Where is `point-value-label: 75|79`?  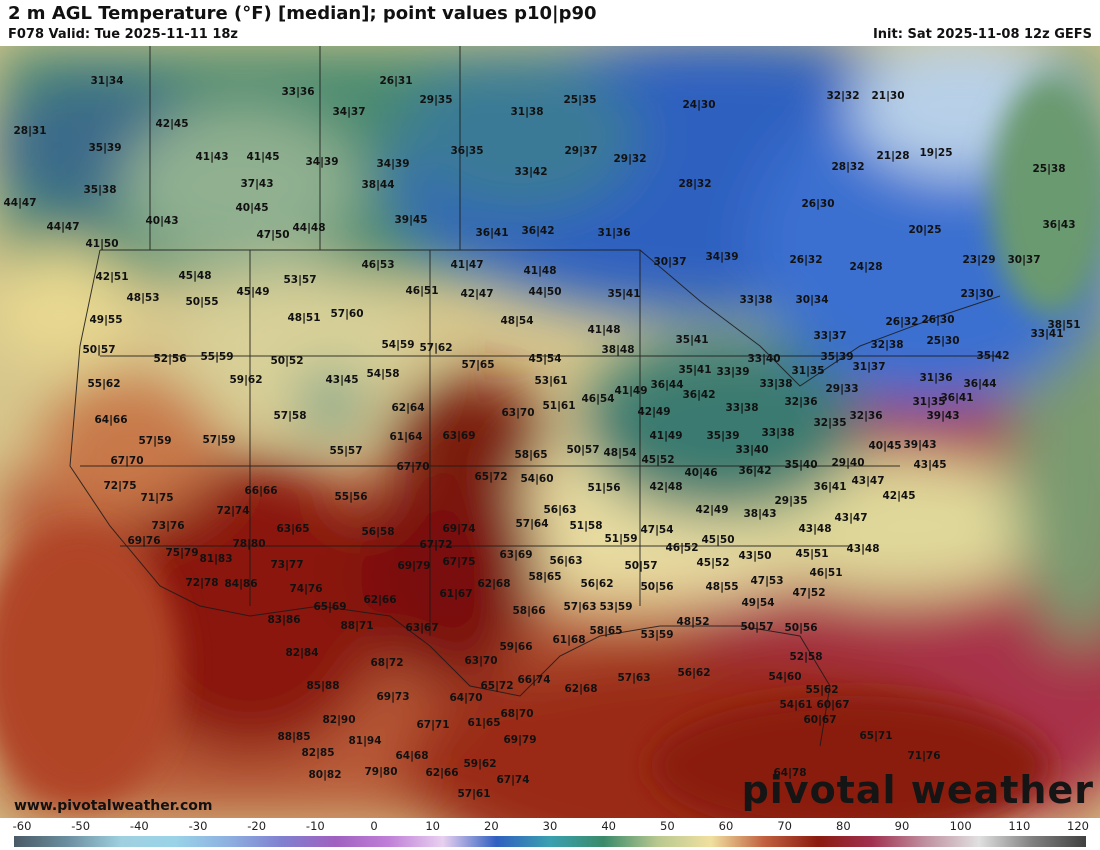
point-value-label: 75|79 is located at coordinates (182, 553).